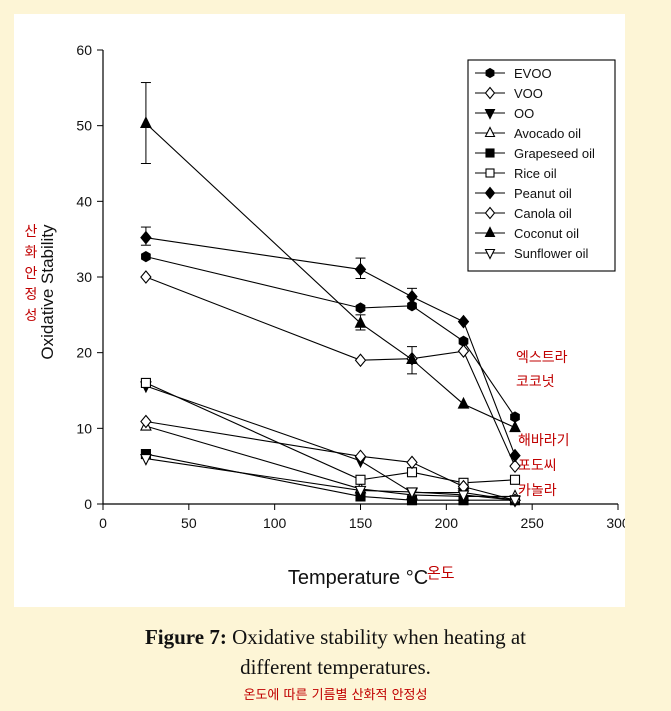  What do you see at coordinates (535, 382) in the screenshot?
I see `annotation-coconut: 코코넛` at bounding box center [535, 382].